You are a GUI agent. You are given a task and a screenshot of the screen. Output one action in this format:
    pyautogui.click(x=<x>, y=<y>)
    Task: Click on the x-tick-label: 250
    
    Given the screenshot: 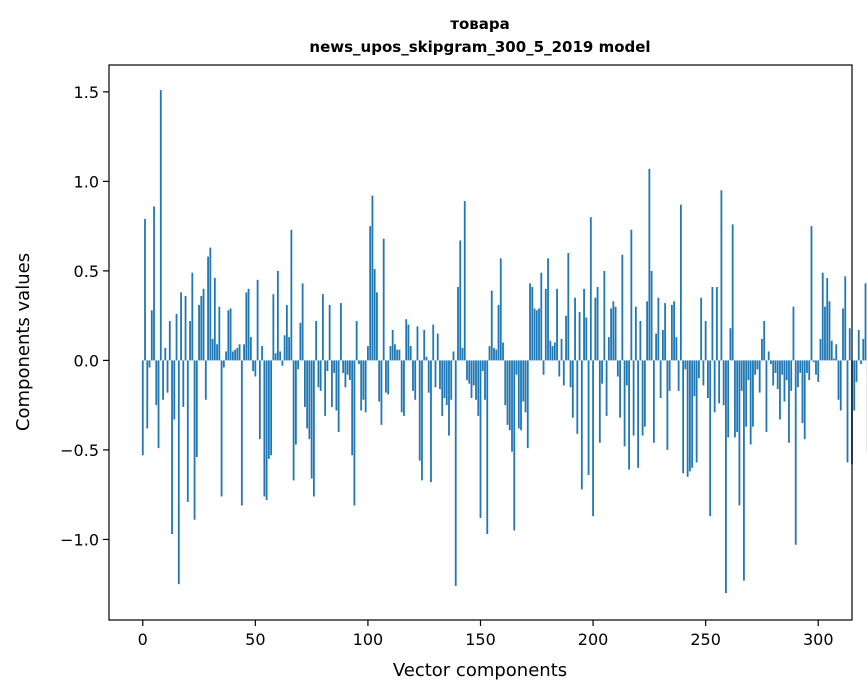 What is the action you would take?
    pyautogui.click(x=705, y=639)
    